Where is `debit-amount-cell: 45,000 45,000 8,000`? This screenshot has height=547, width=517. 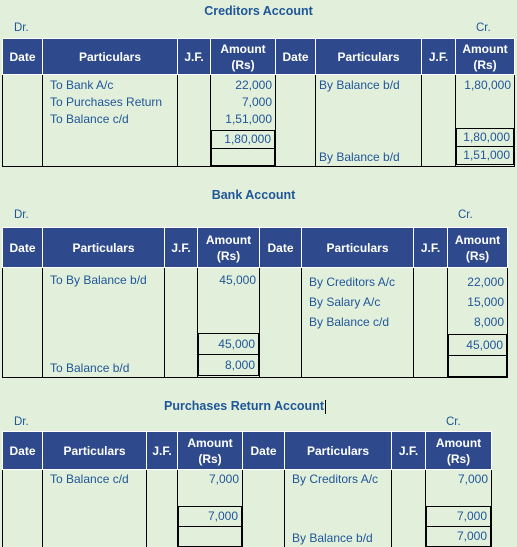 debit-amount-cell: 45,000 45,000 8,000 is located at coordinates (228, 322).